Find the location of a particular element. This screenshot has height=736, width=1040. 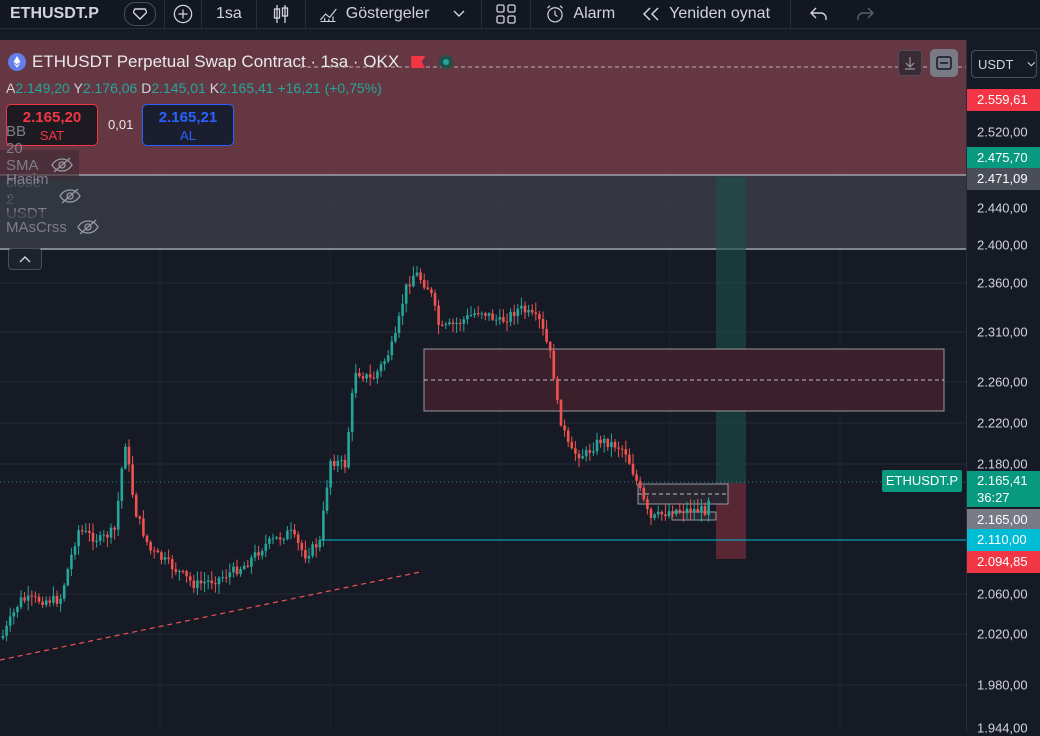

candles-icon is located at coordinates (281, 14).